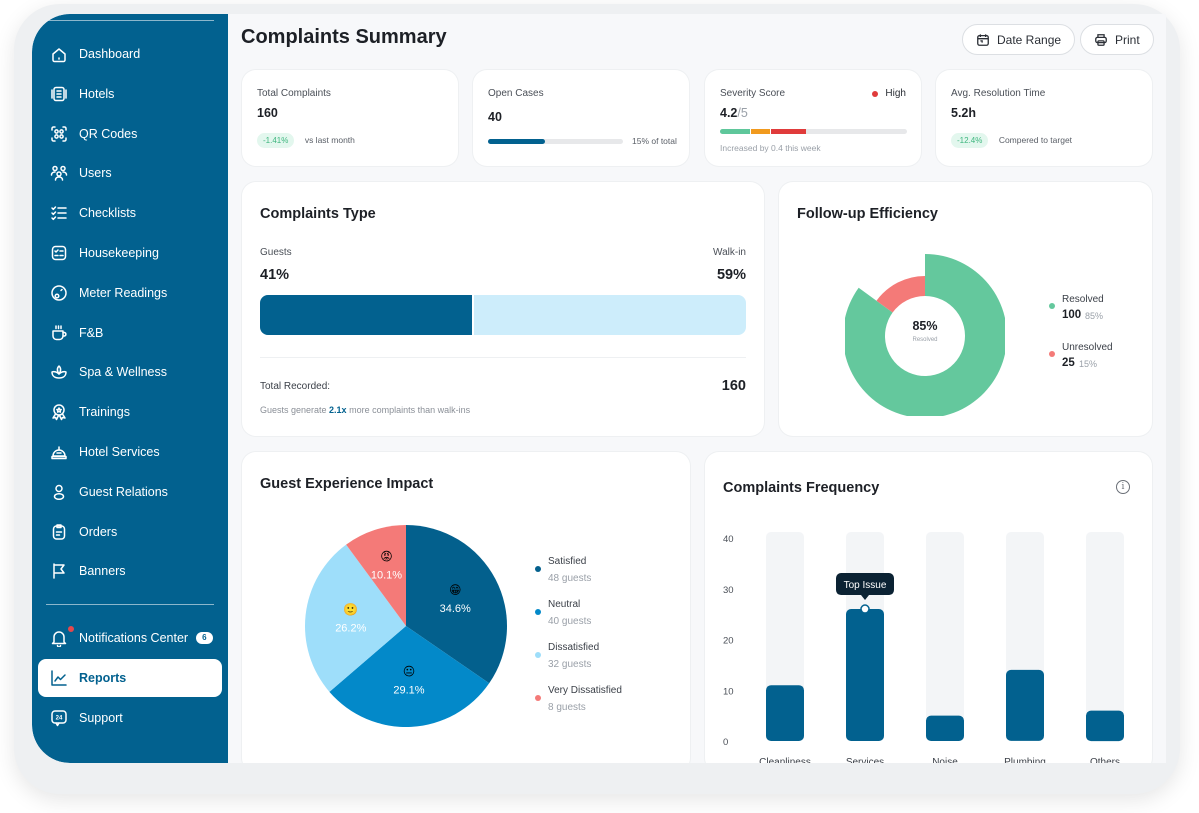 Image resolution: width=1199 pixels, height=813 pixels. I want to click on kpi-label: Severity Score, so click(753, 93).